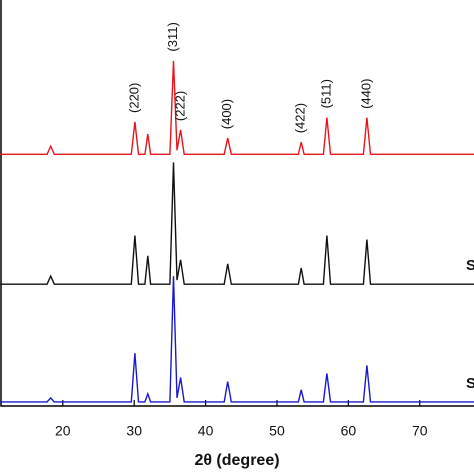 This screenshot has width=474, height=474. Describe the element at coordinates (300, 118) in the screenshot. I see `peak-annotation: (422)` at that location.